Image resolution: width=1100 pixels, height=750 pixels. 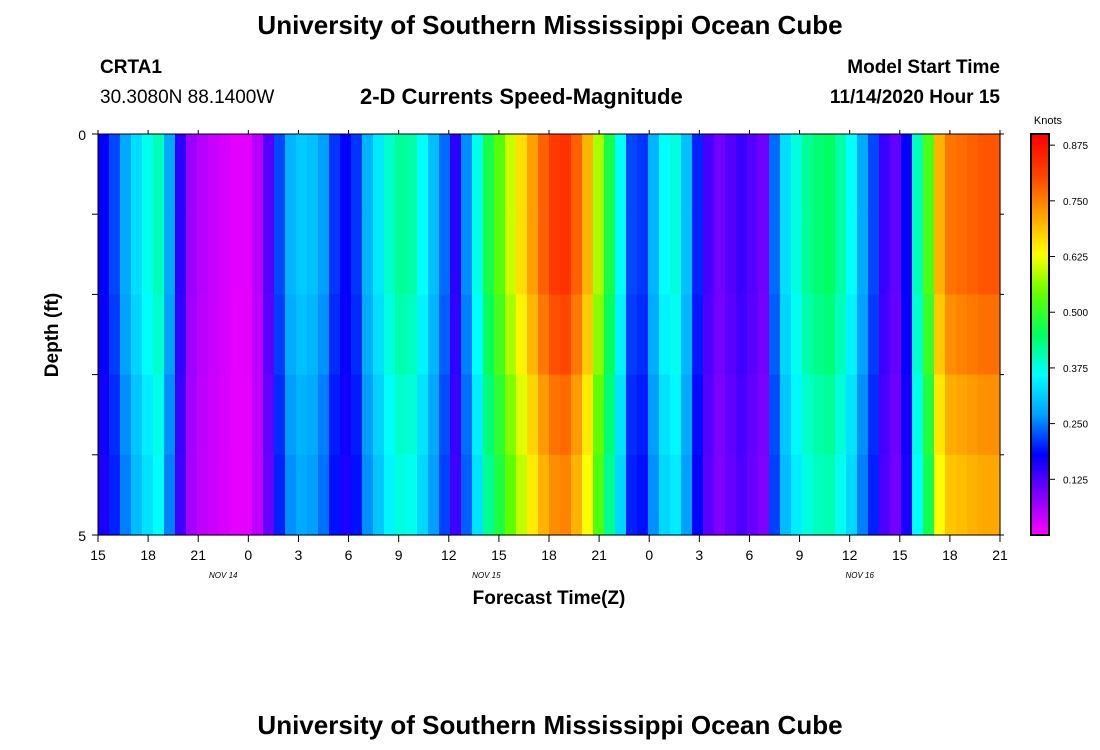 What do you see at coordinates (1075, 369) in the screenshot?
I see `colorbar-tick-label: 0.375` at bounding box center [1075, 369].